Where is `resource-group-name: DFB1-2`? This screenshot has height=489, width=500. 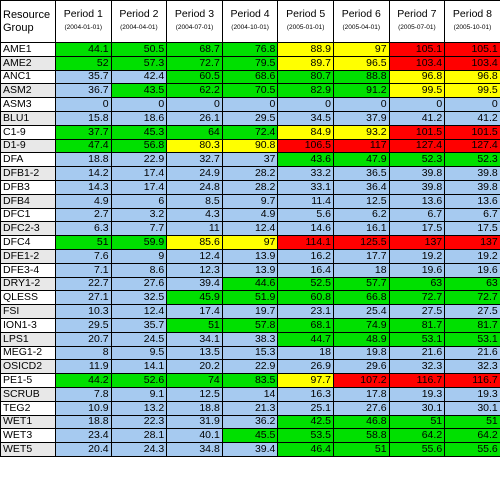
resource-group-name: DFB1-2 is located at coordinates (28, 173).